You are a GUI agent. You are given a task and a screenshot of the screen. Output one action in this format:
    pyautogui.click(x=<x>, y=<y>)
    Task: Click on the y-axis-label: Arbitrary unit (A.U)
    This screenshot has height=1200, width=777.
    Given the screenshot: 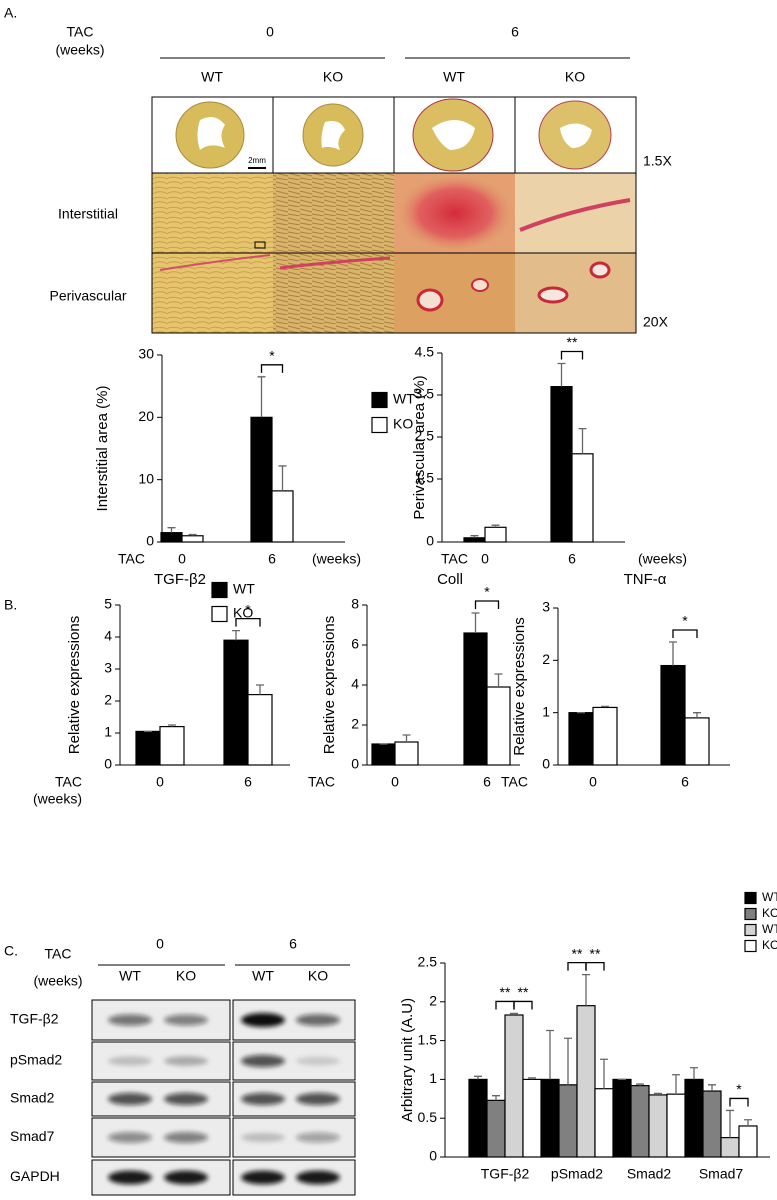 What is the action you would take?
    pyautogui.click(x=407, y=1060)
    